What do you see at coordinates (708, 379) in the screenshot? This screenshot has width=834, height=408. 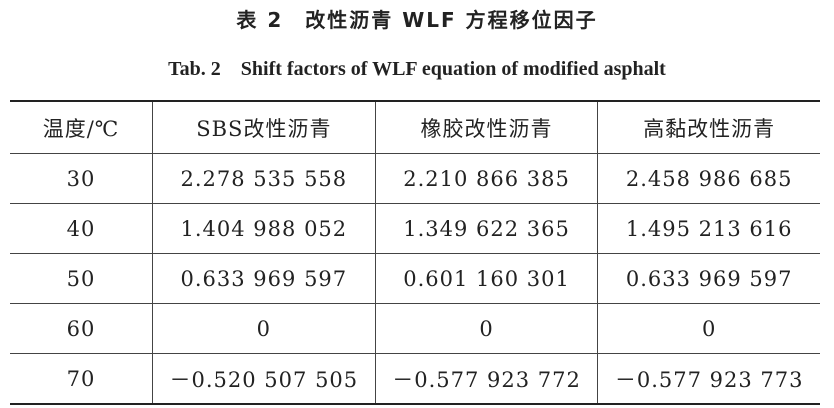 I see `table-cell: －0.577 923 773` at bounding box center [708, 379].